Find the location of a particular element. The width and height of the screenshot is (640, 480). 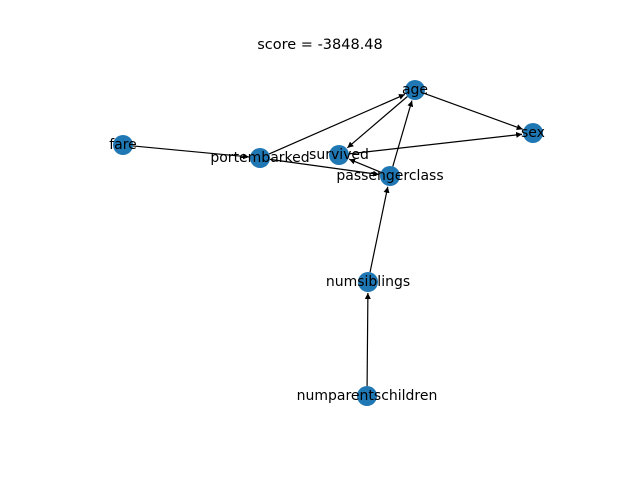

node-label-sex: sex is located at coordinates (533, 133).